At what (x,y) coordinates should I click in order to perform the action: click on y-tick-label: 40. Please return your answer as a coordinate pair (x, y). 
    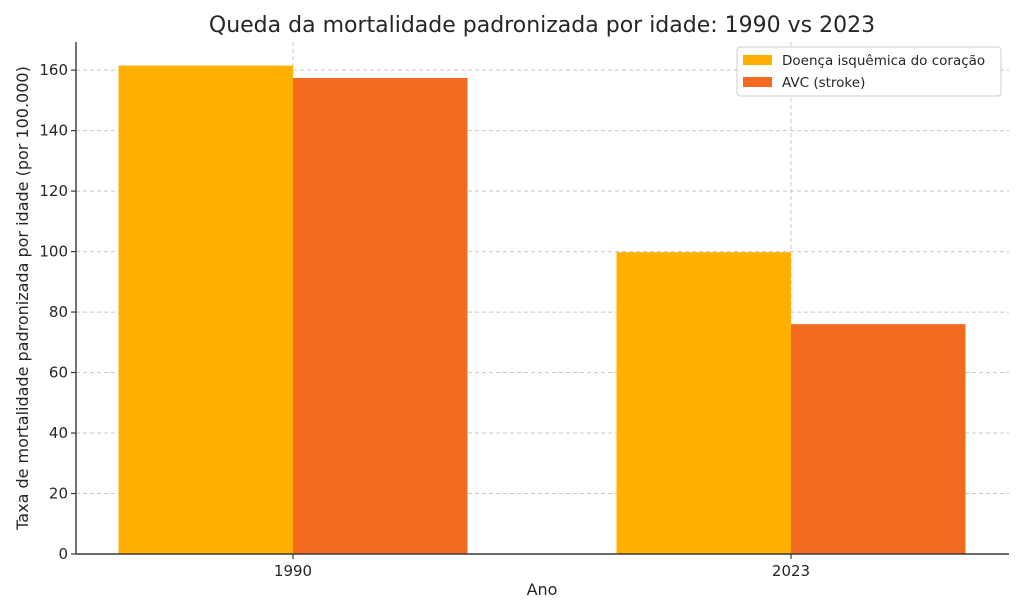
    Looking at the image, I should click on (58, 433).